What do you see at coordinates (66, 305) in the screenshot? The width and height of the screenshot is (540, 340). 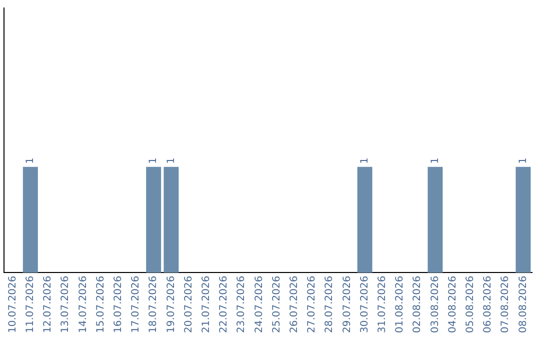 I see `x-tick-label: 13.07.2026` at bounding box center [66, 305].